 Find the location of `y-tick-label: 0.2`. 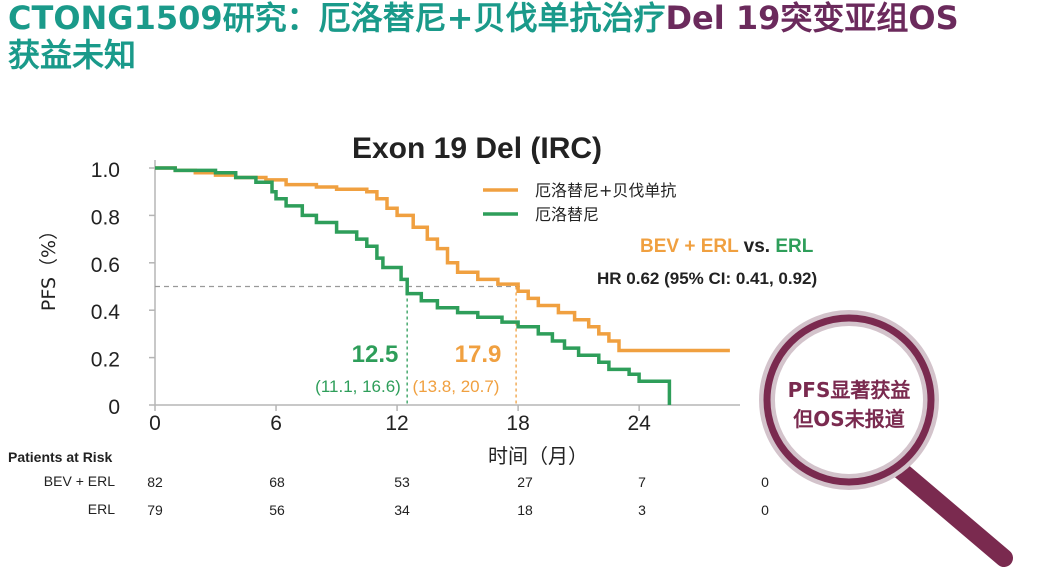

y-tick-label: 0.2 is located at coordinates (105, 360).